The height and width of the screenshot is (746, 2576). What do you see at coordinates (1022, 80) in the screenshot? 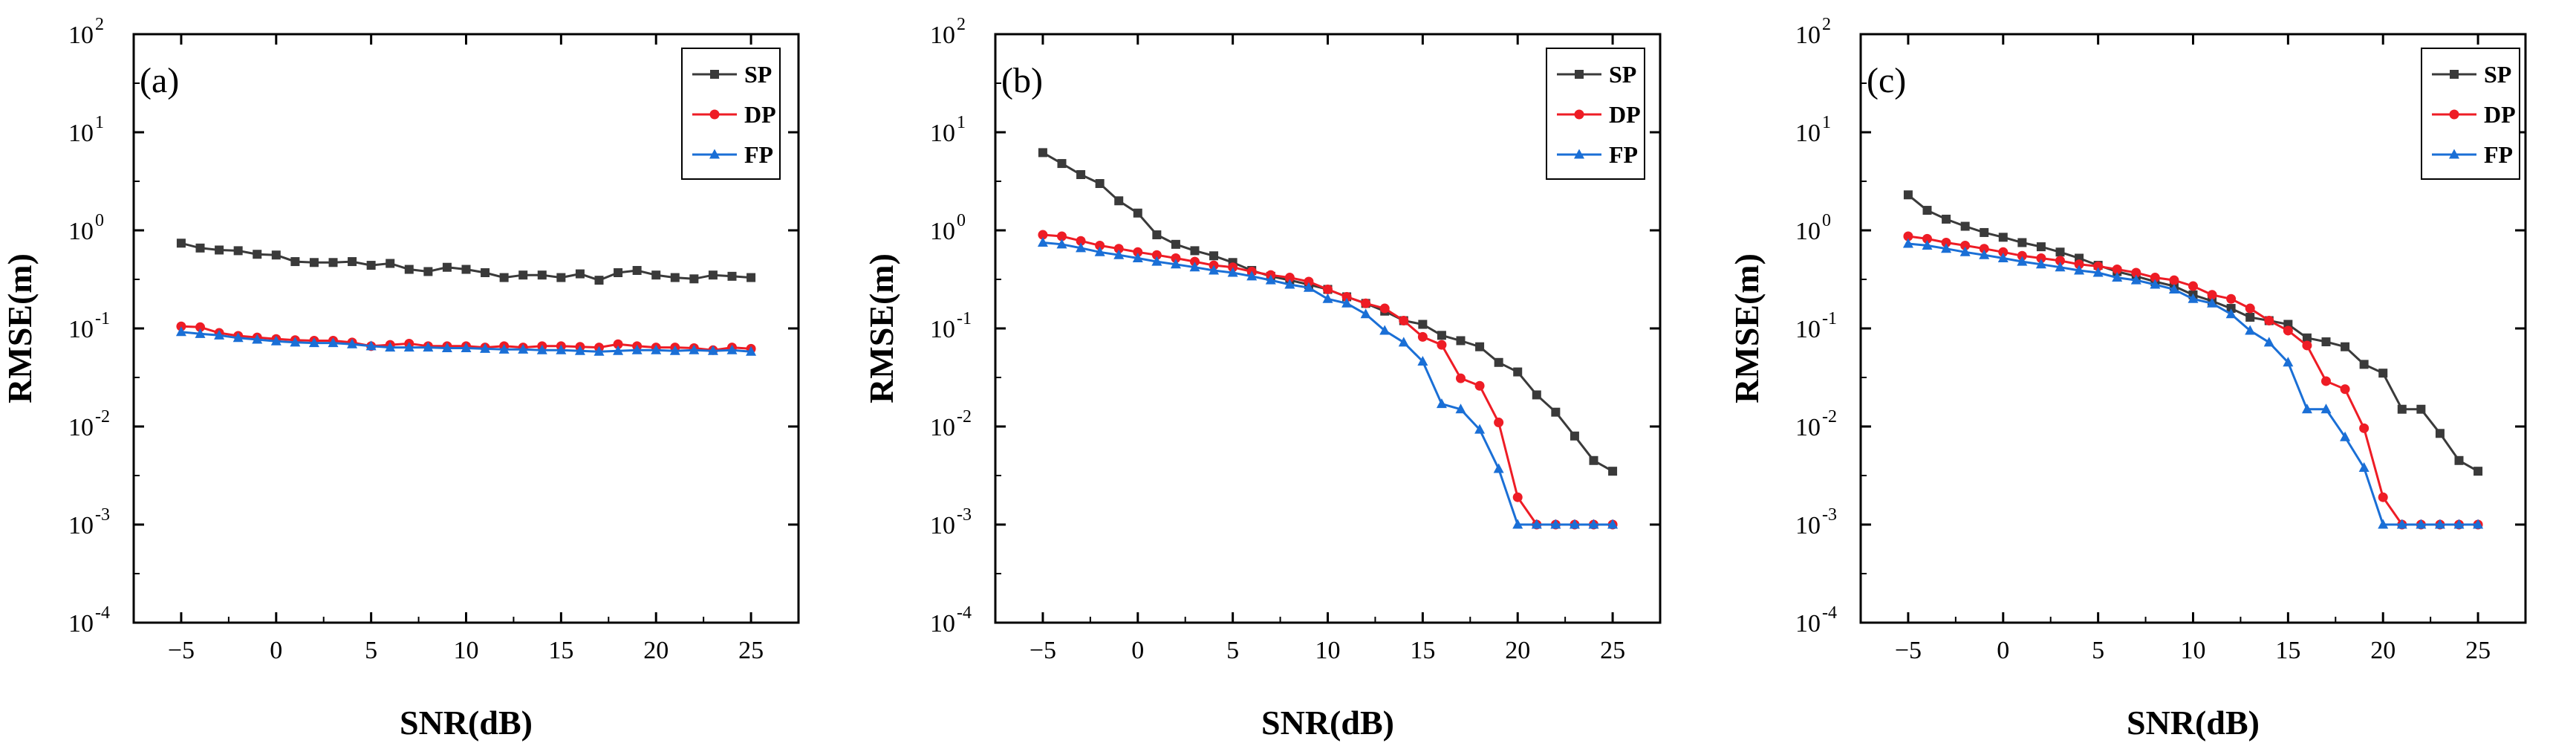
I see `panel-label: (b)` at bounding box center [1022, 80].